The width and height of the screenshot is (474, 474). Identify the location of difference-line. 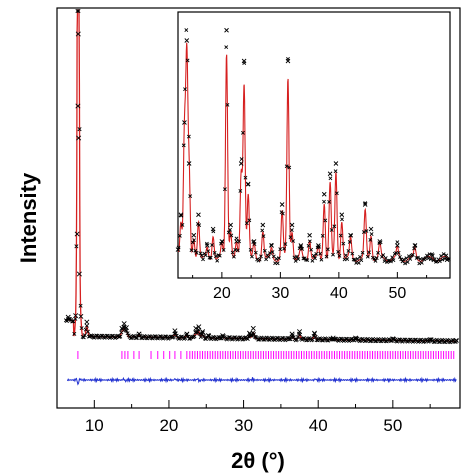
(261, 381).